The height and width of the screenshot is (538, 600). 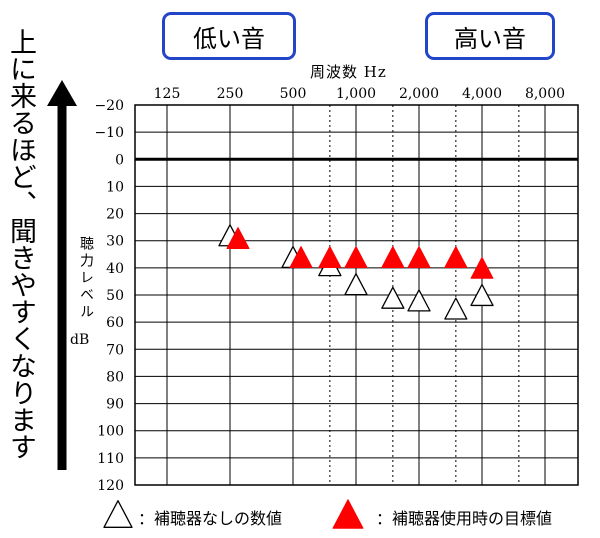 I want to click on y-tick-label: 60, so click(x=115, y=323).